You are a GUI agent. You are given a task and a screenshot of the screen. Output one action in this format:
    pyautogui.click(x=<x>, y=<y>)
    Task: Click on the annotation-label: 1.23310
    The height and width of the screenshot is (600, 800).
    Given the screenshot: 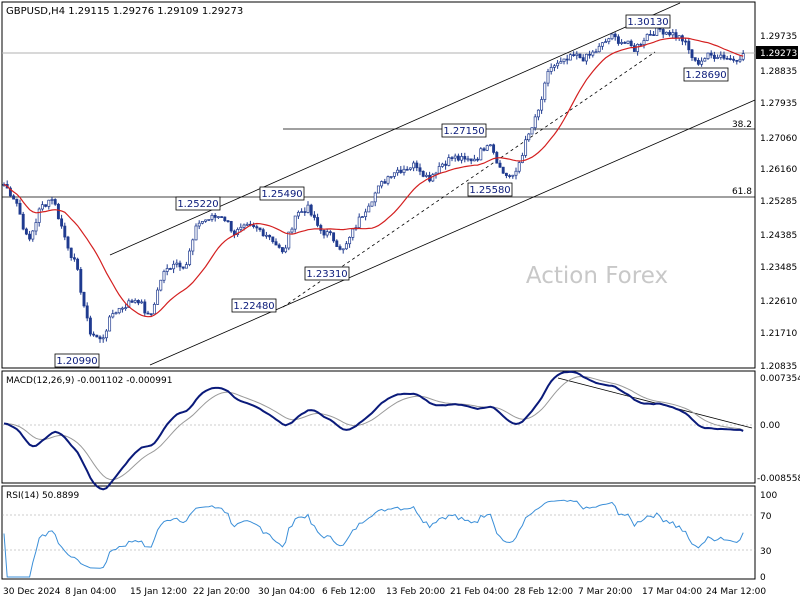 What is the action you would take?
    pyautogui.click(x=326, y=274)
    